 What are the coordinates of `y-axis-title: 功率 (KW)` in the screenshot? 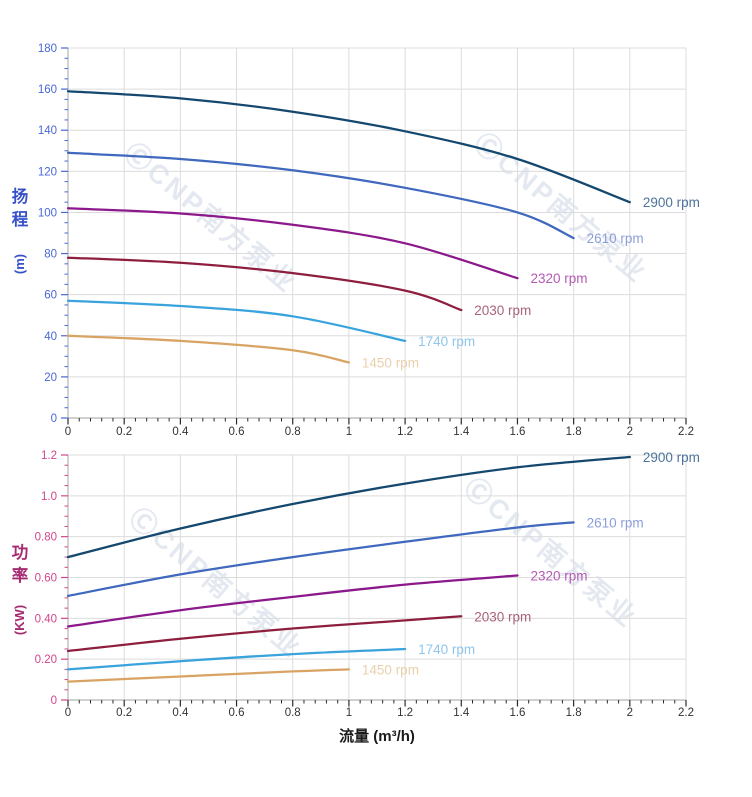 It's located at (20, 589).